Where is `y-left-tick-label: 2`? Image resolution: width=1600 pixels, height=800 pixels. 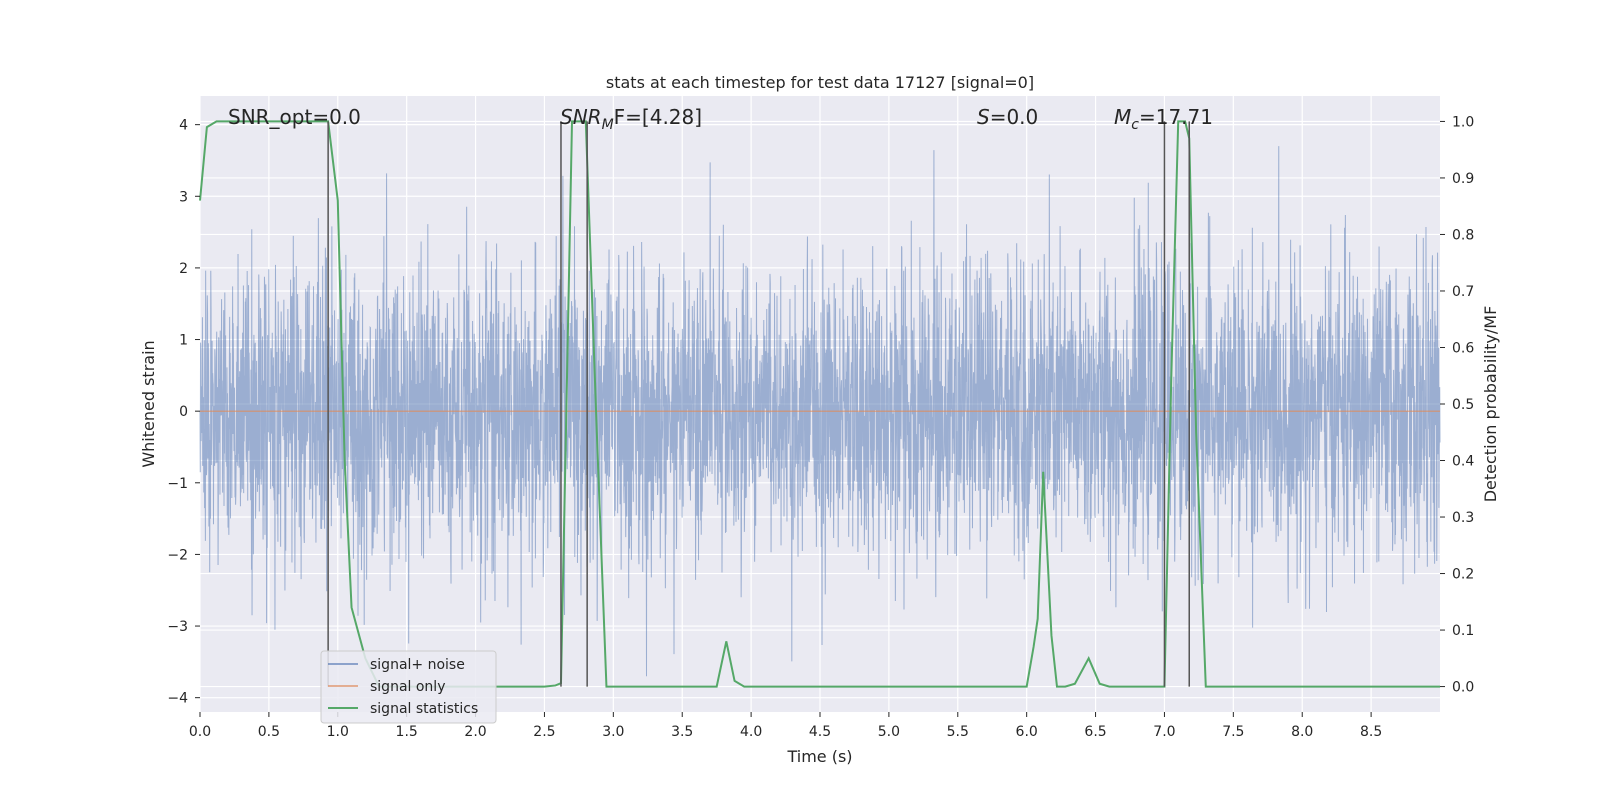
y-left-tick-label: 2 is located at coordinates (183, 269).